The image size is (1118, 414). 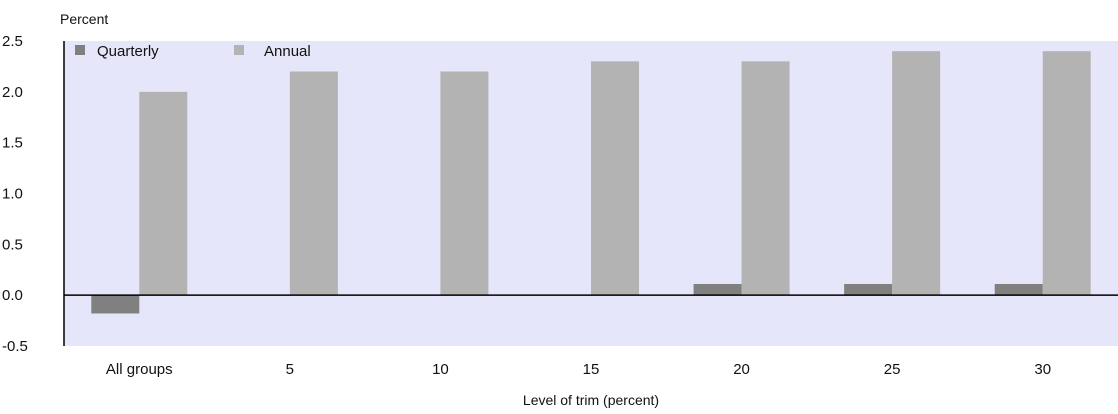 What do you see at coordinates (139, 369) in the screenshot?
I see `x-tick-label: All groups` at bounding box center [139, 369].